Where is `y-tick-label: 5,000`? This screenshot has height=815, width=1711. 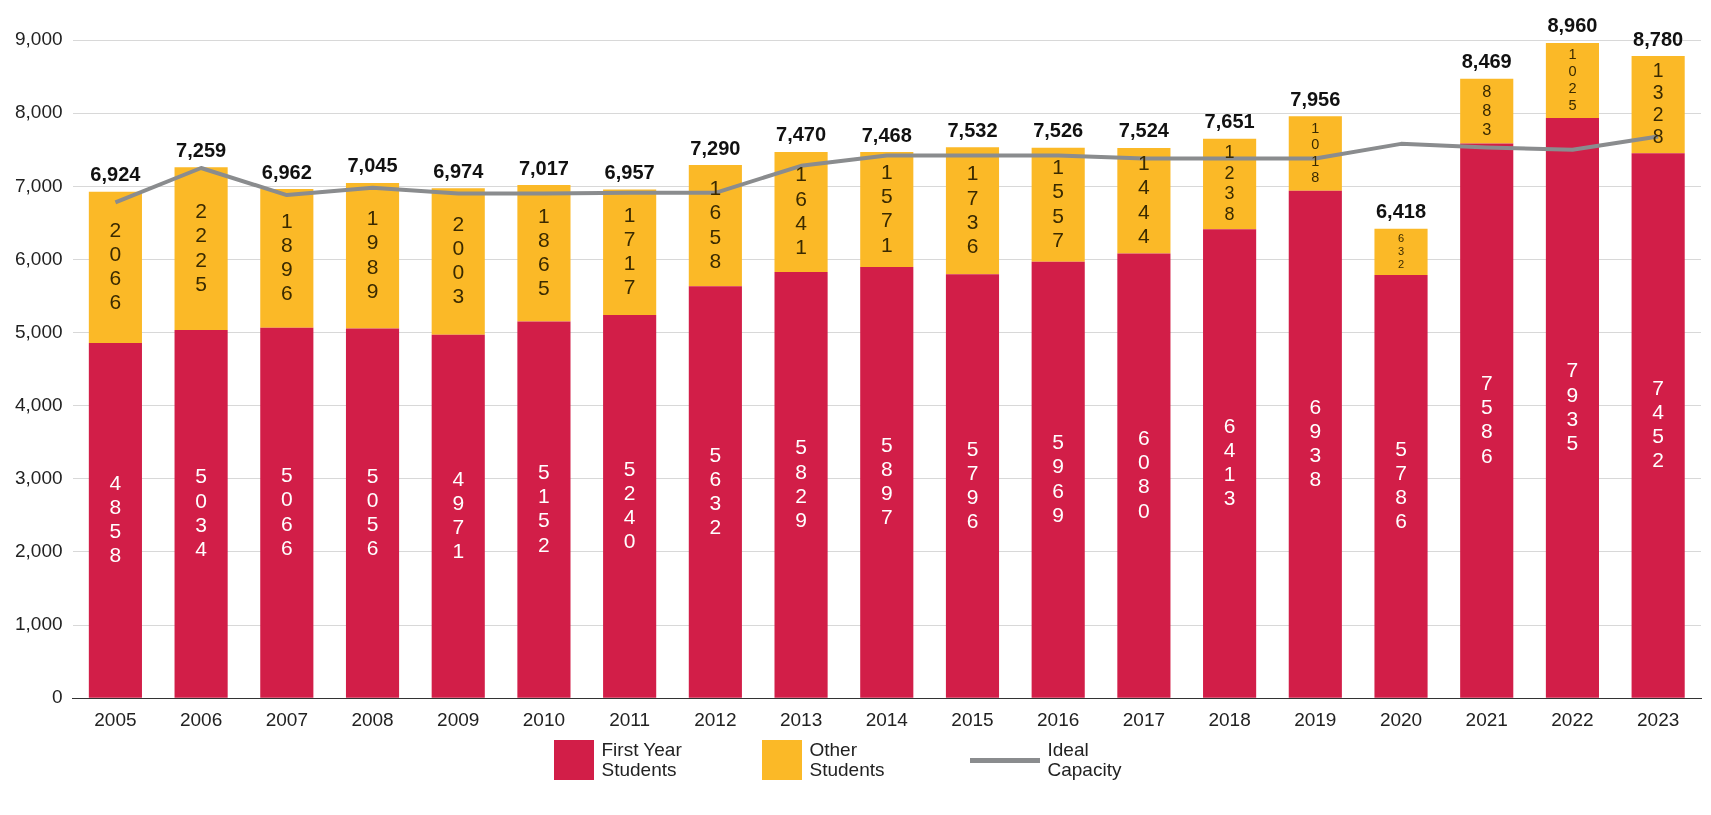 y-tick-label: 5,000 is located at coordinates (39, 331).